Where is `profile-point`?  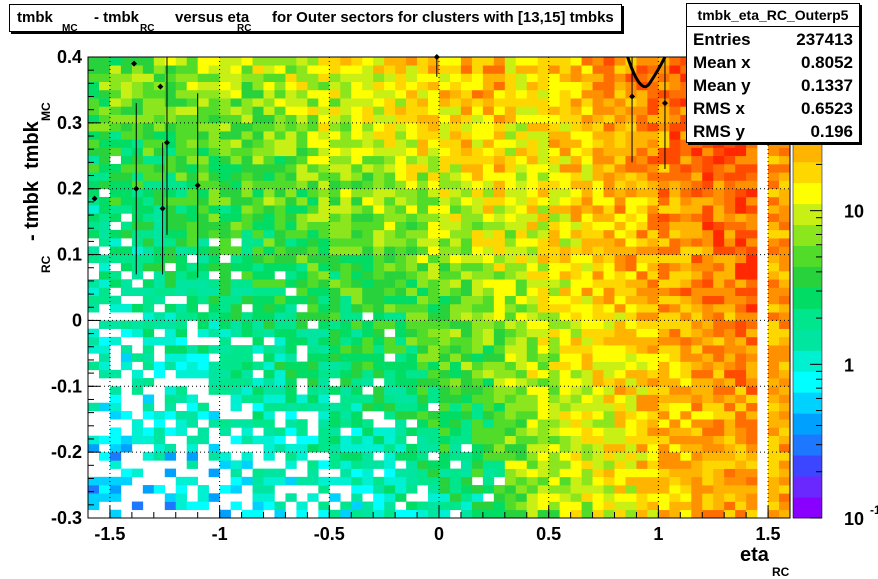
profile-point is located at coordinates (436, 57).